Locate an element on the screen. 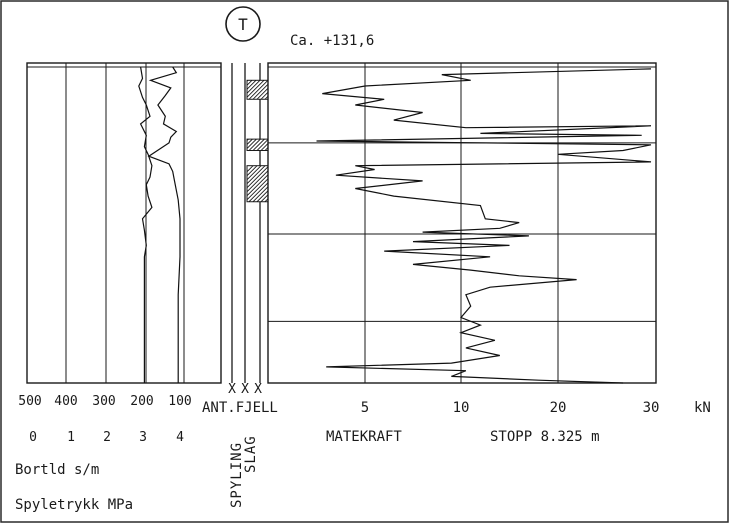  hatched-intervals is located at coordinates (257, 141).